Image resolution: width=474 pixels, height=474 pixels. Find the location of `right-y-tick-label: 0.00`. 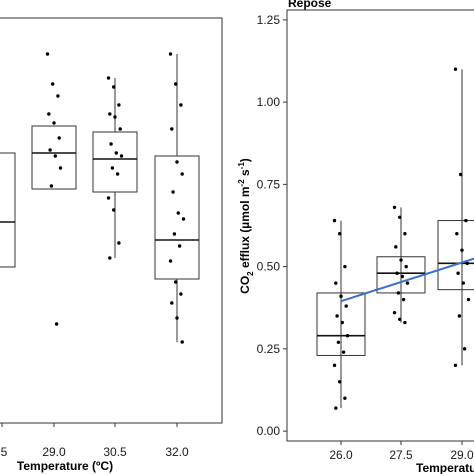

right-y-tick-label: 0.00 is located at coordinates (269, 431).